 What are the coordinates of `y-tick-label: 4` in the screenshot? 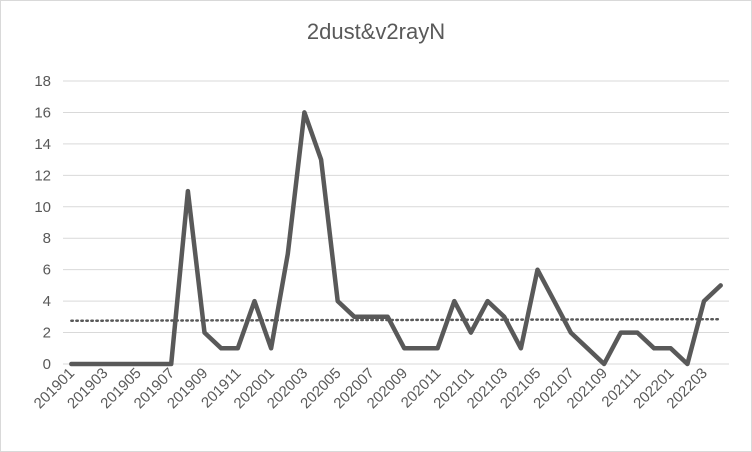 It's located at (47, 301).